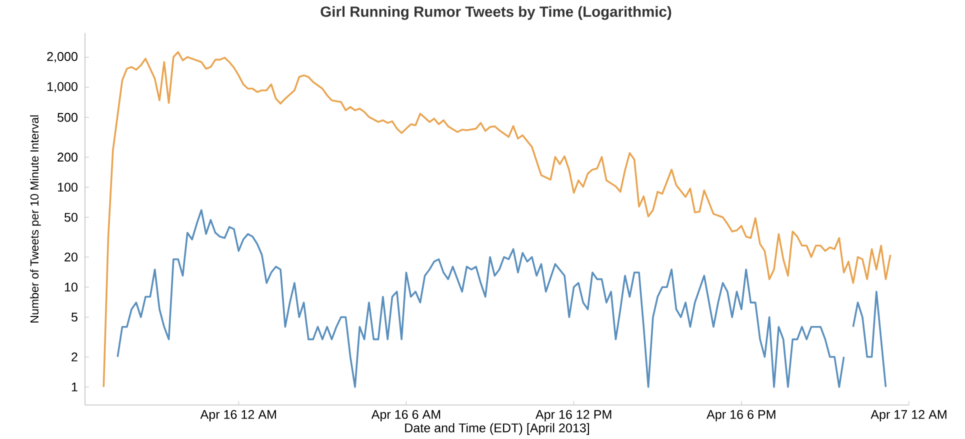 This screenshot has height=439, width=965. I want to click on y-tick-label: 500, so click(68, 117).